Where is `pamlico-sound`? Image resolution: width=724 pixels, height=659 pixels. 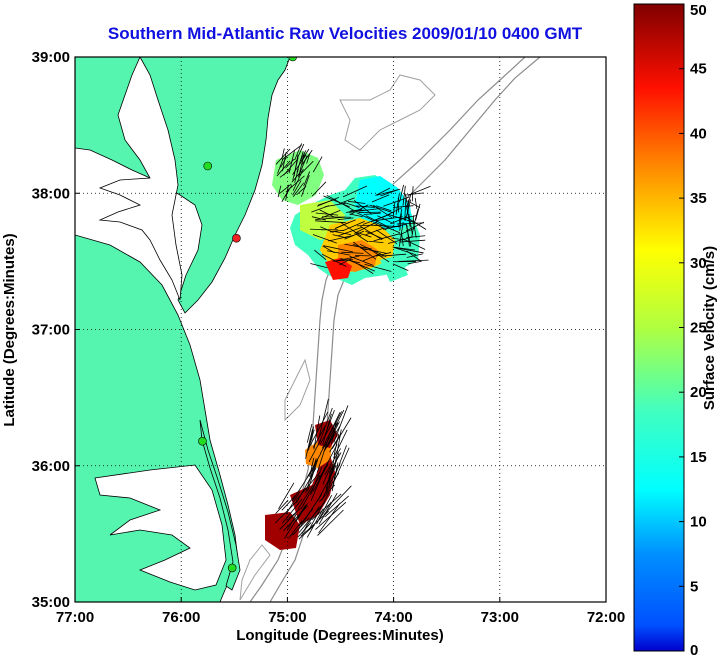
pamlico-sound is located at coordinates (160, 527).